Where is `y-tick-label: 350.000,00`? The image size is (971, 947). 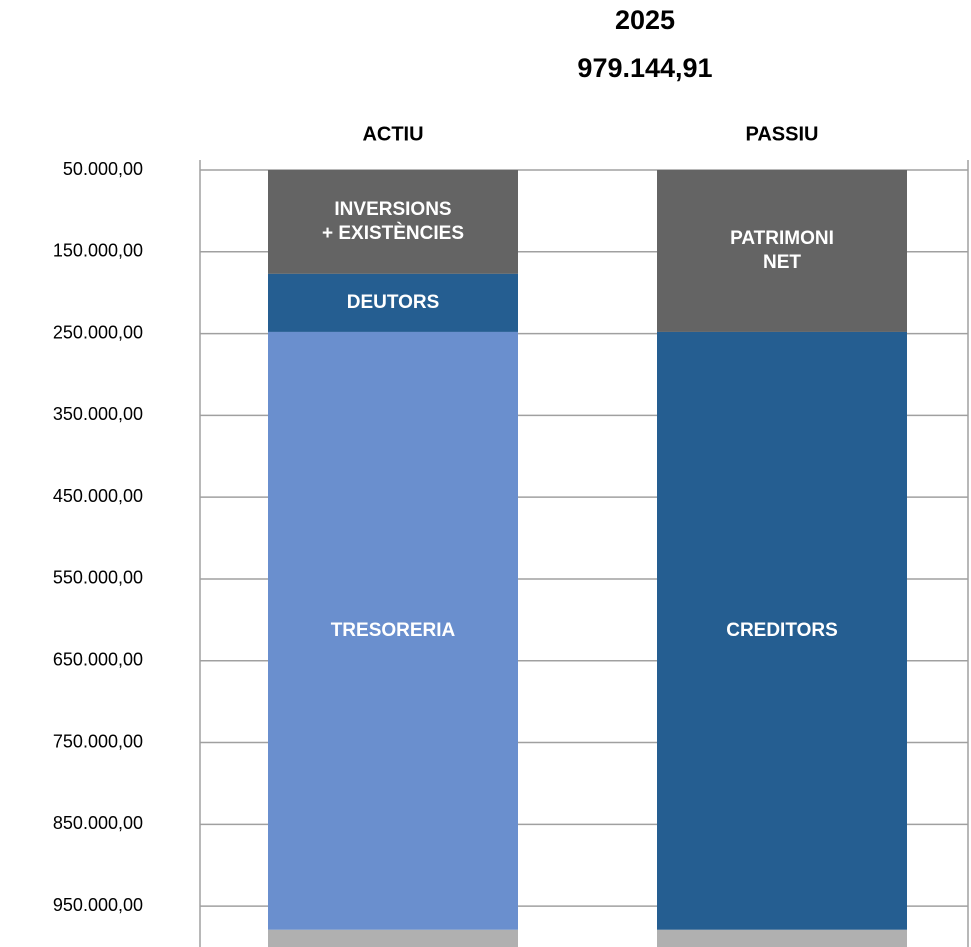 y-tick-label: 350.000,00 is located at coordinates (98, 414).